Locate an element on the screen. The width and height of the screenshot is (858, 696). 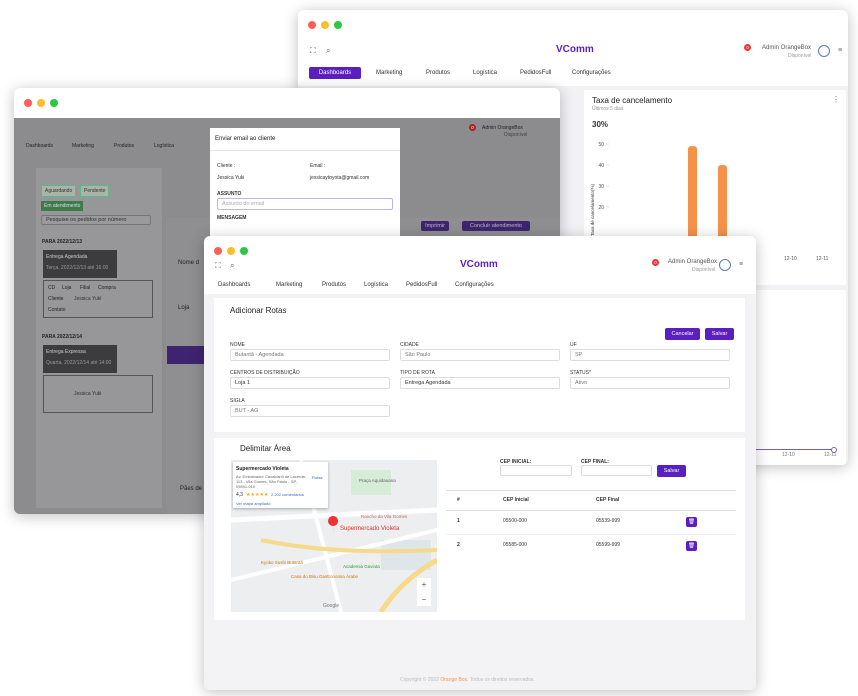
stars: ★★★★★ is located at coordinates (257, 495).